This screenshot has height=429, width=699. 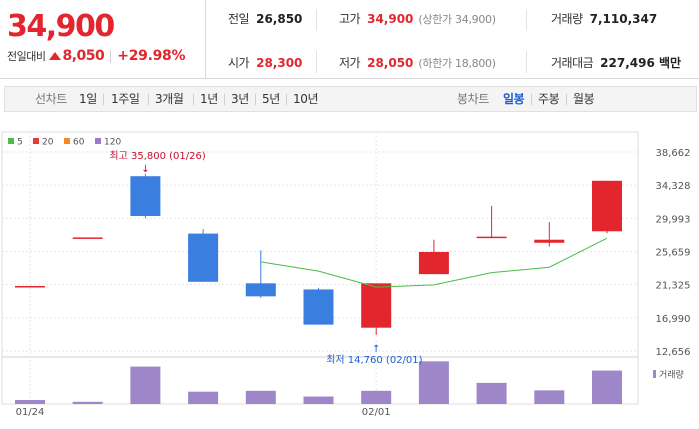 What do you see at coordinates (26, 56) in the screenshot?
I see `change-label: 전일대비` at bounding box center [26, 56].